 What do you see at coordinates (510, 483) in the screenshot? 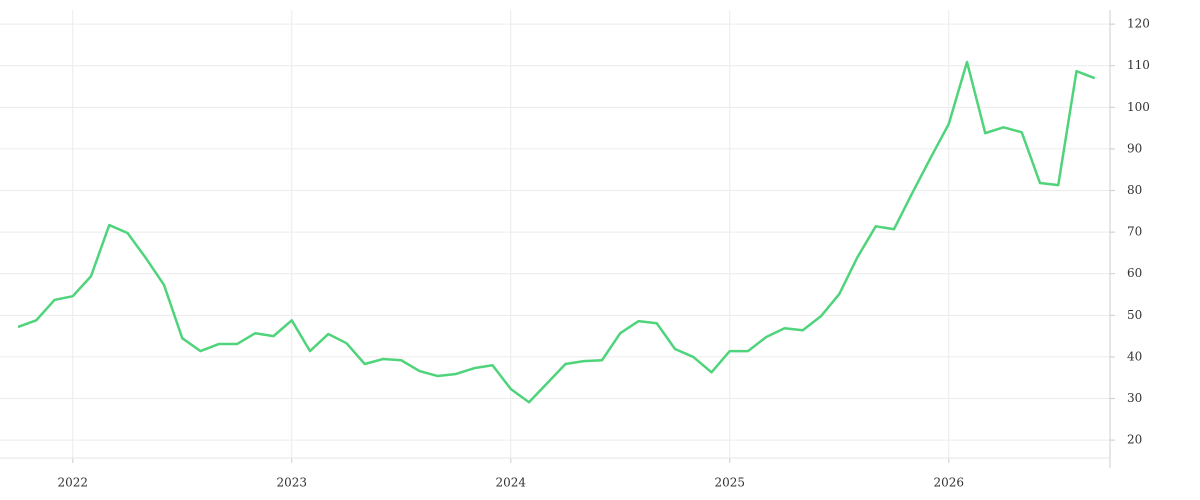
I see `x-tick-label: 2024` at bounding box center [510, 483].